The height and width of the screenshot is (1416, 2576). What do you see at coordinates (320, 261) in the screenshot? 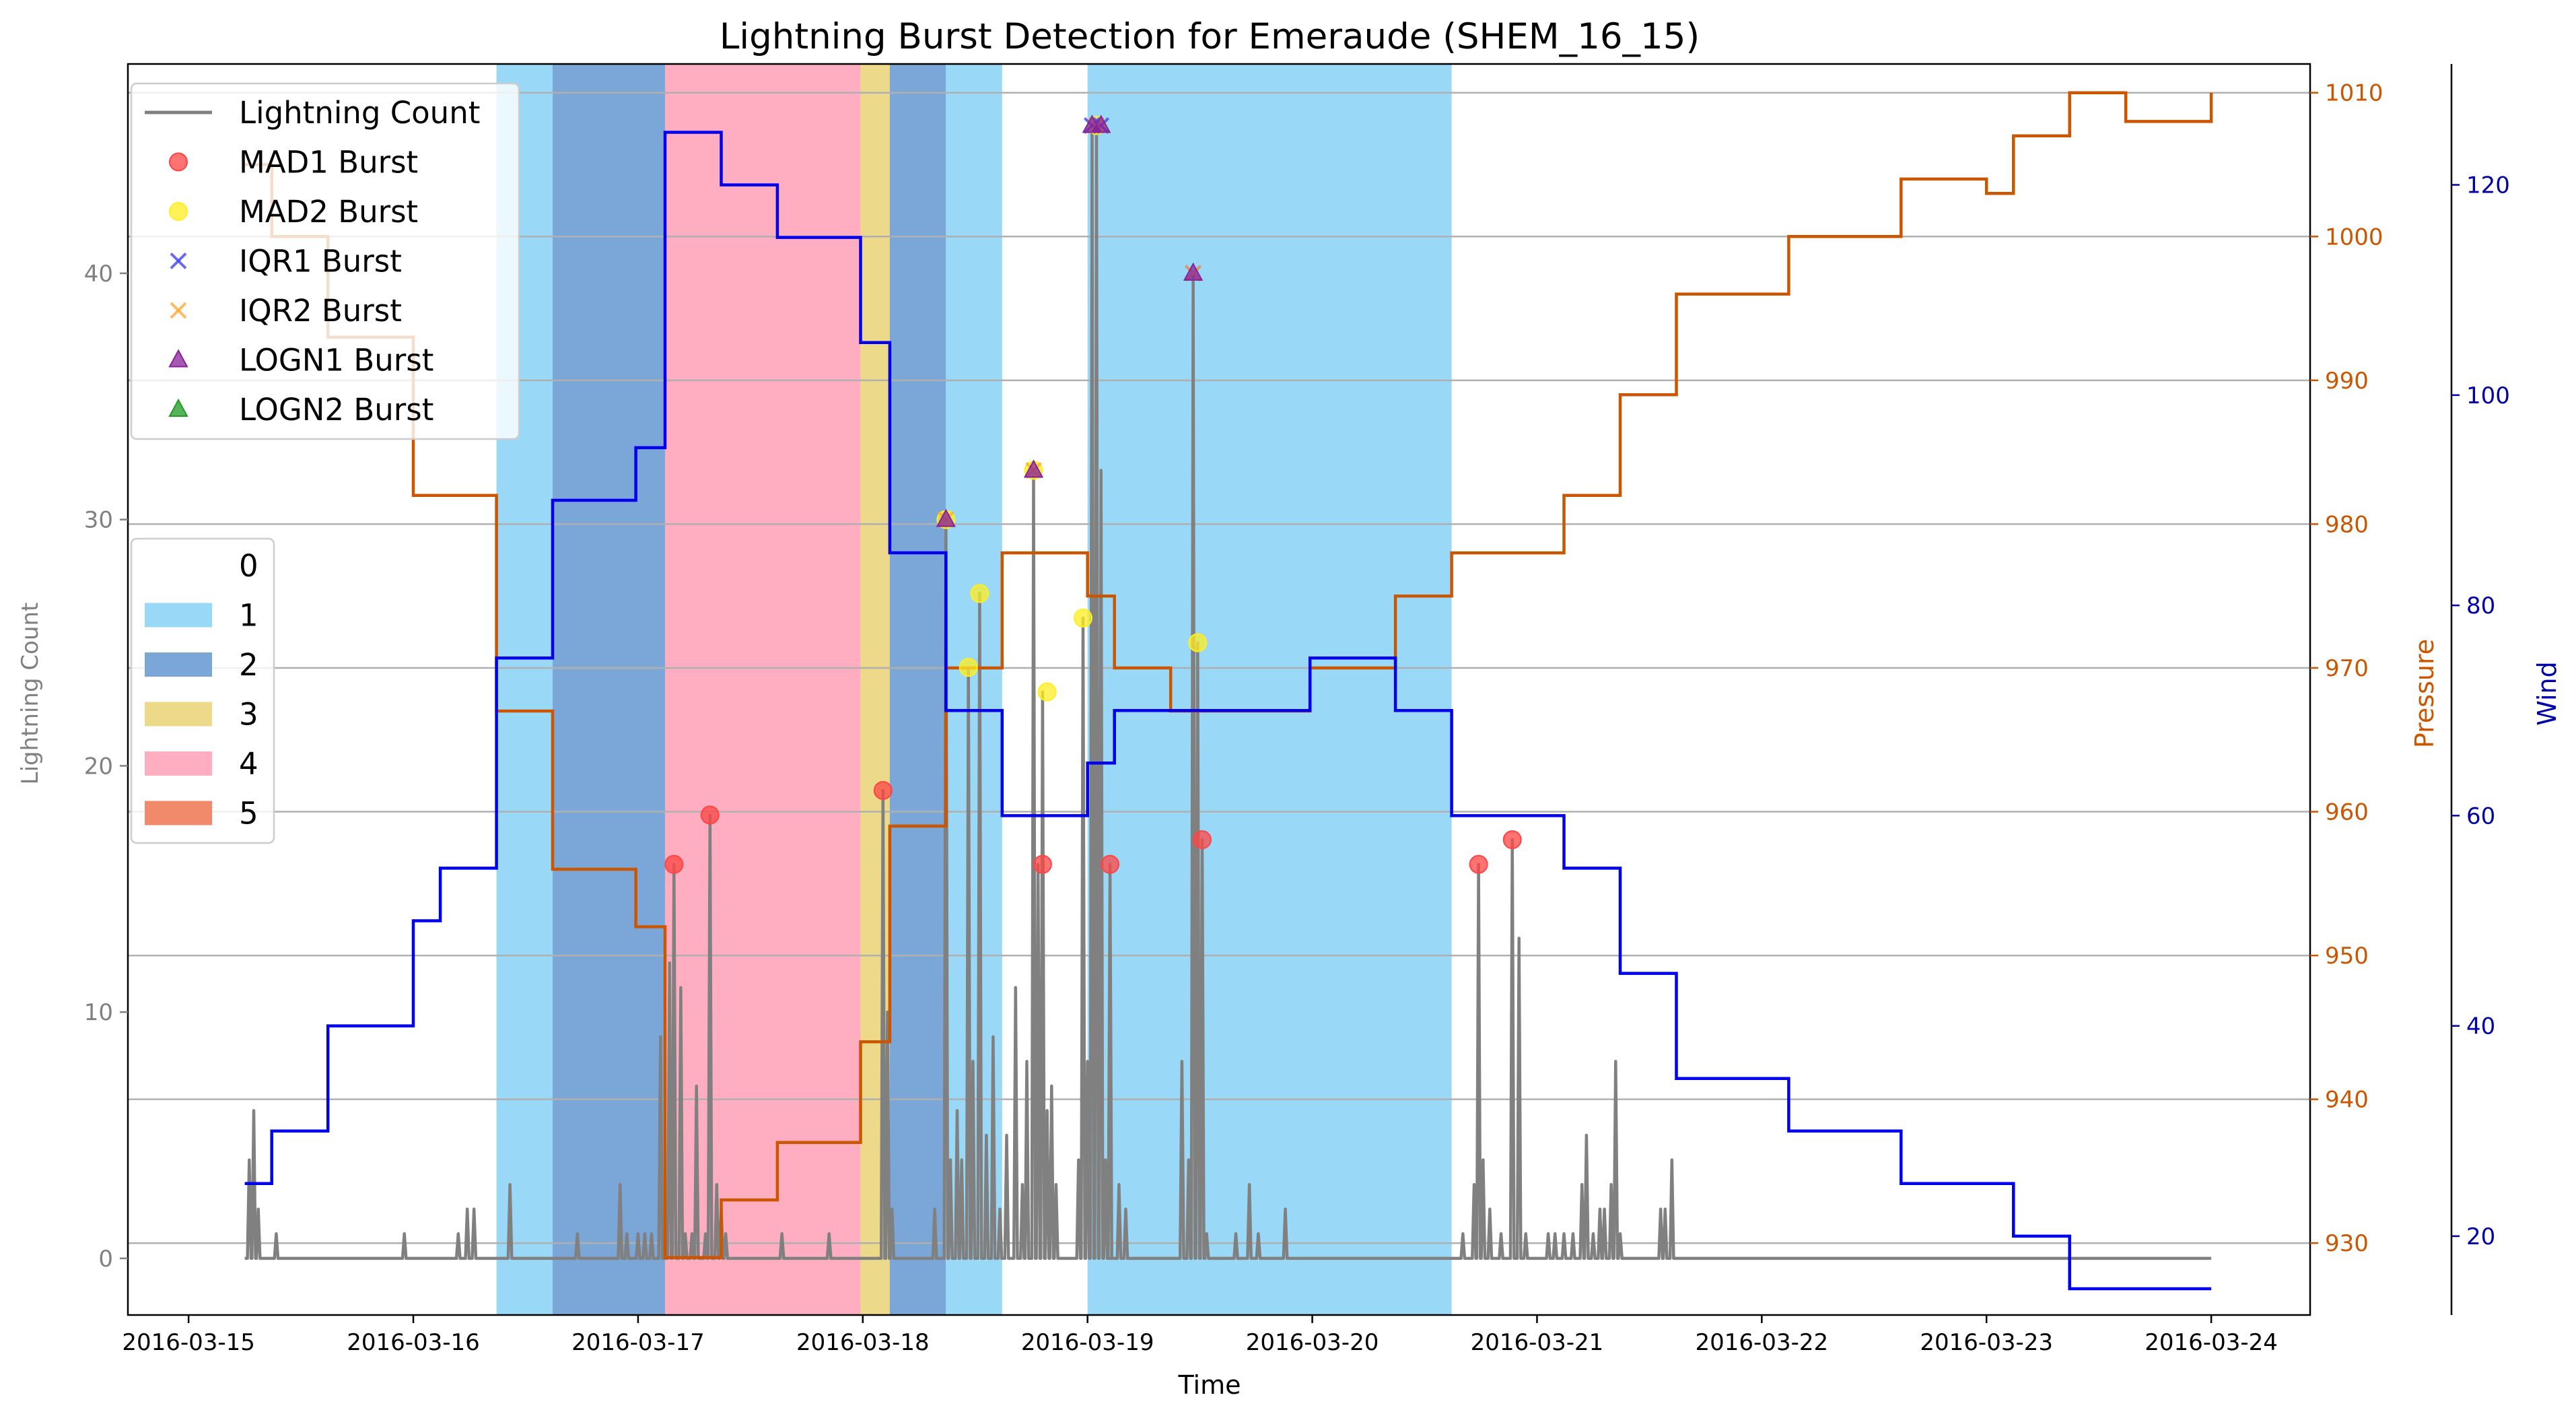
I see `legend-label-iqr1: IQR1 Burst` at bounding box center [320, 261].